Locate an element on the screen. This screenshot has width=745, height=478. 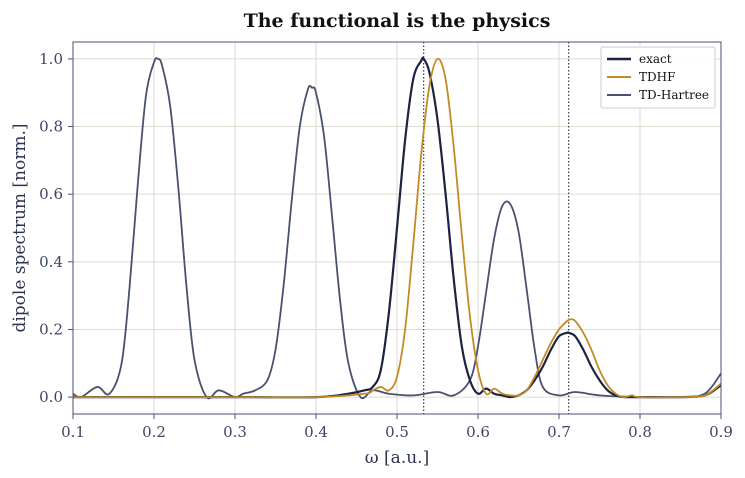
x-tick-label: 0.6 is located at coordinates (478, 432).